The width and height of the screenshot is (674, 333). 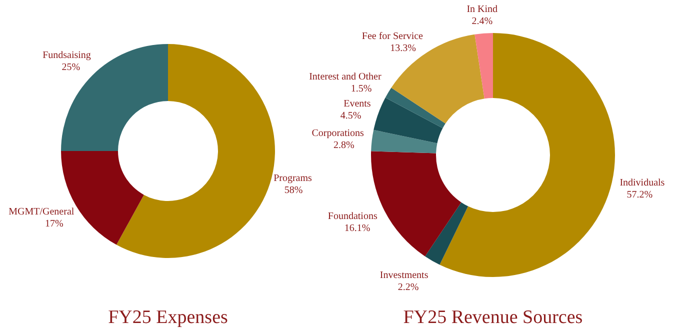 What do you see at coordinates (639, 194) in the screenshot?
I see `data-label: 57.2%` at bounding box center [639, 194].